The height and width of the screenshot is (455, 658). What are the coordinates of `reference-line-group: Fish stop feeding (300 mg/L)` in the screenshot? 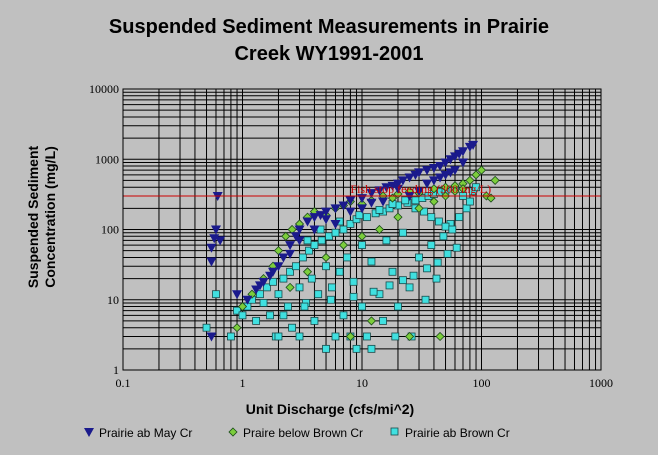 It's located at (362, 189).